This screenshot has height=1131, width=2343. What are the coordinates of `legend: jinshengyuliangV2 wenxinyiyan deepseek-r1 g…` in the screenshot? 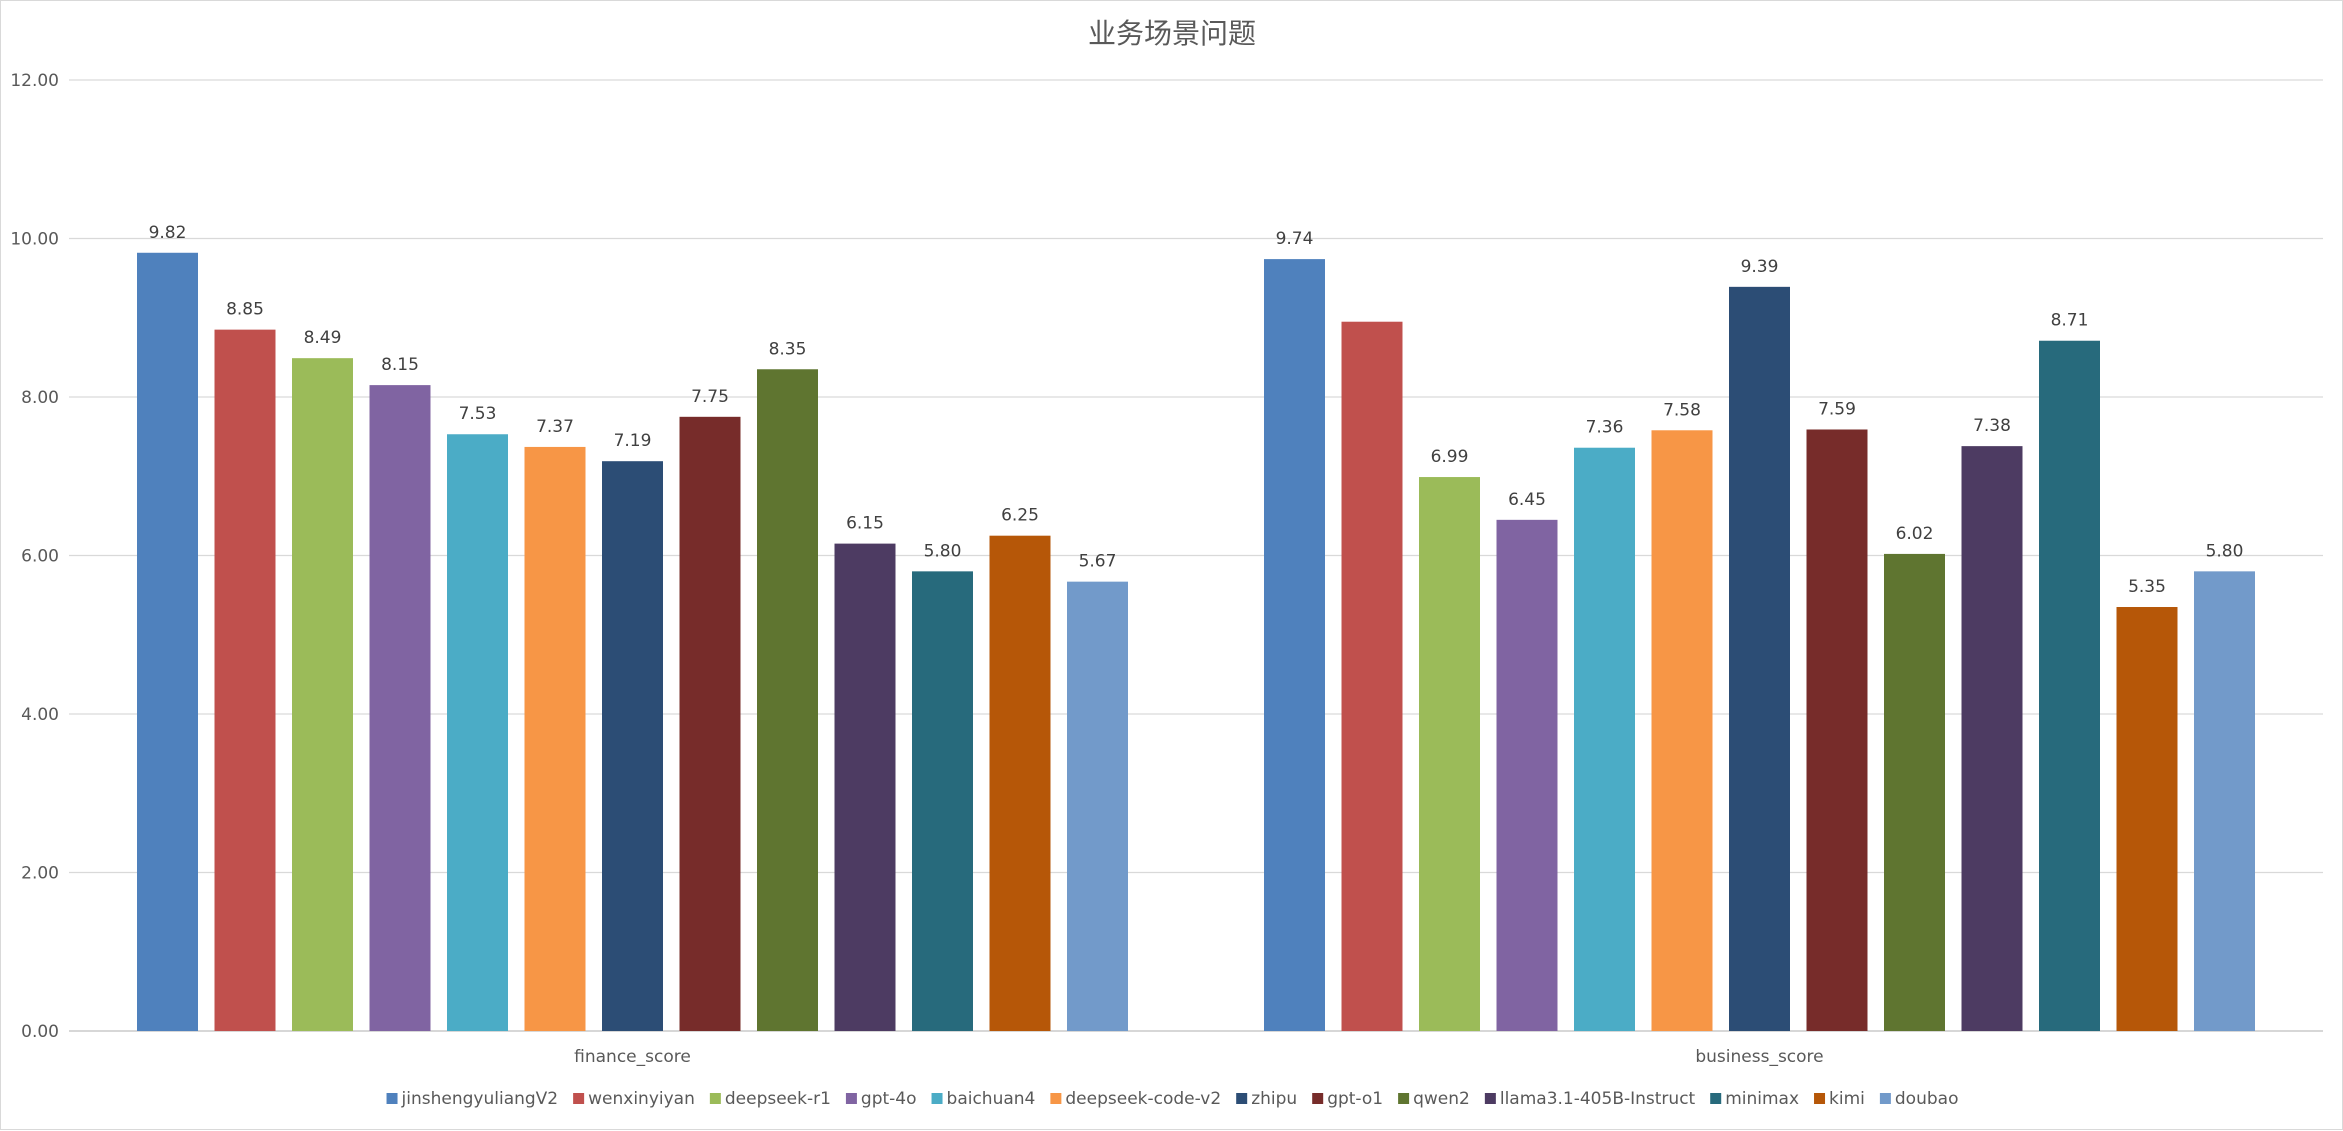 It's located at (1172, 1099).